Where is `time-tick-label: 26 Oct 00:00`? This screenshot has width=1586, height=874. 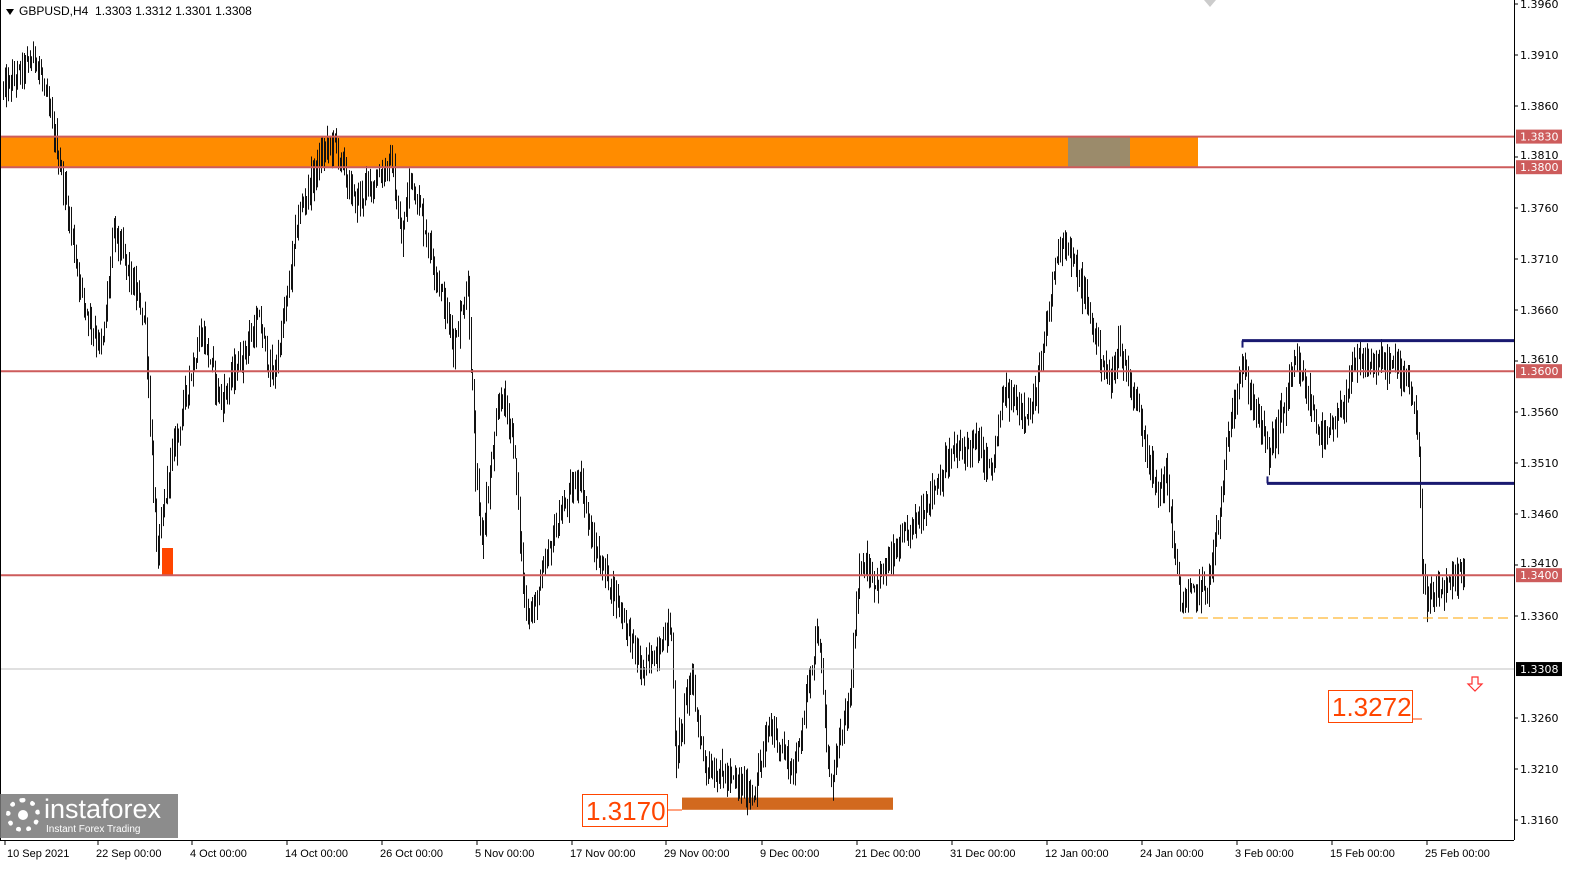
time-tick-label: 26 Oct 00:00 is located at coordinates (411, 854).